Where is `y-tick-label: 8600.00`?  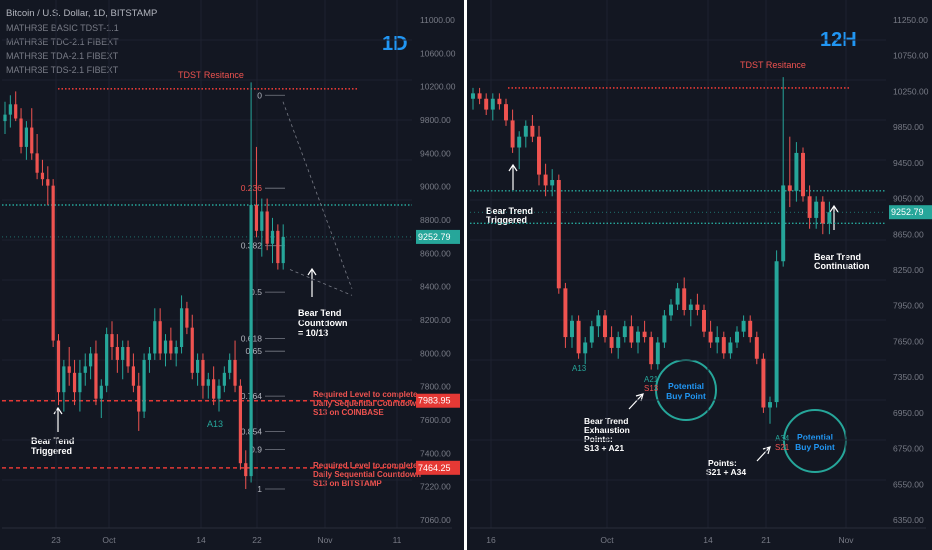 y-tick-label: 8600.00 is located at coordinates (435, 253).